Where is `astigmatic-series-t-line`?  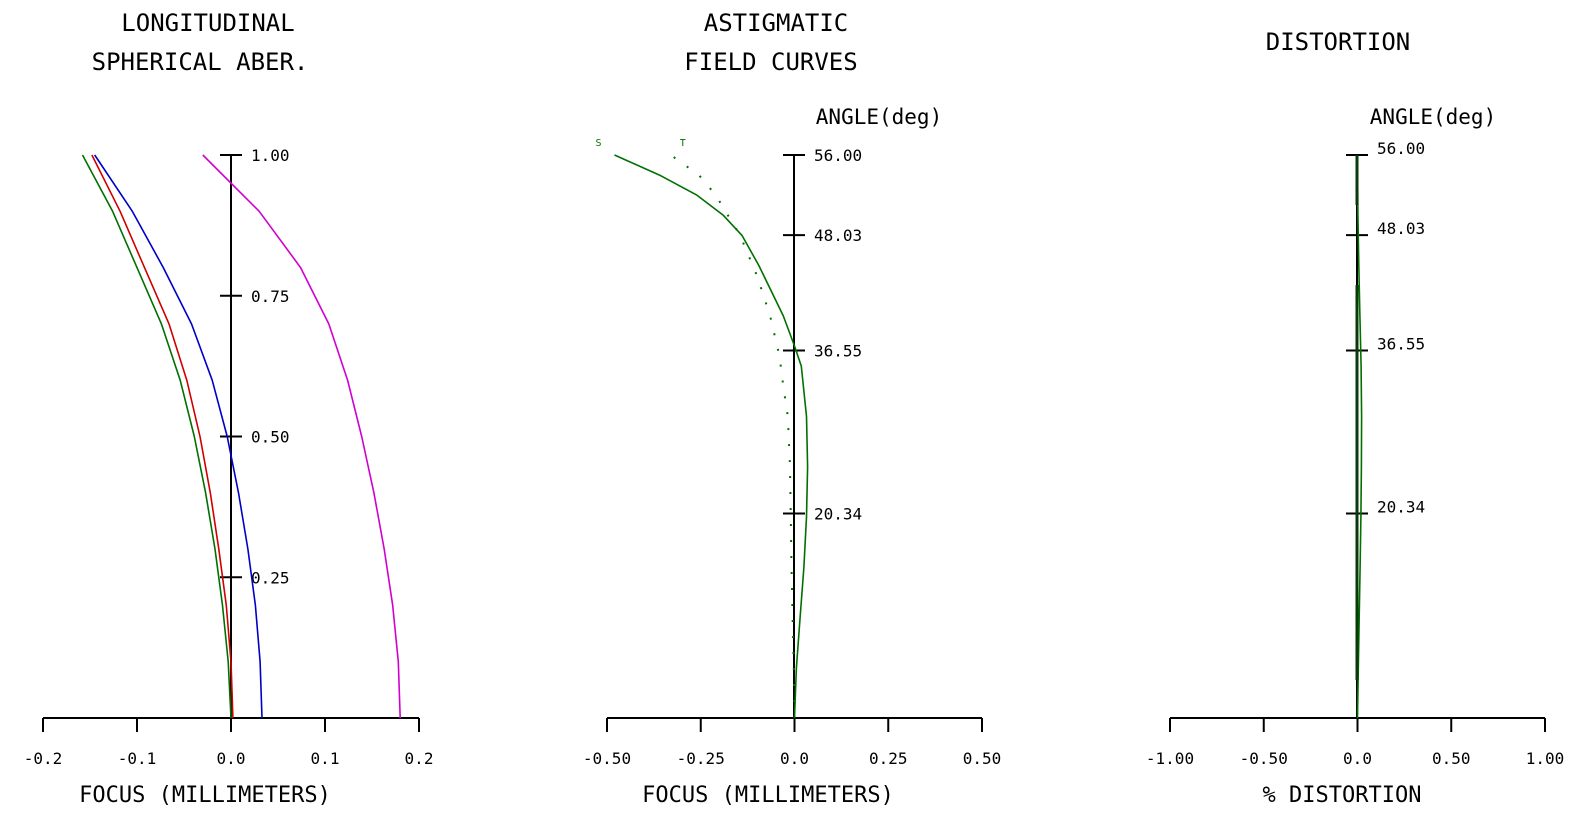 astigmatic-series-t-line is located at coordinates (733, 436).